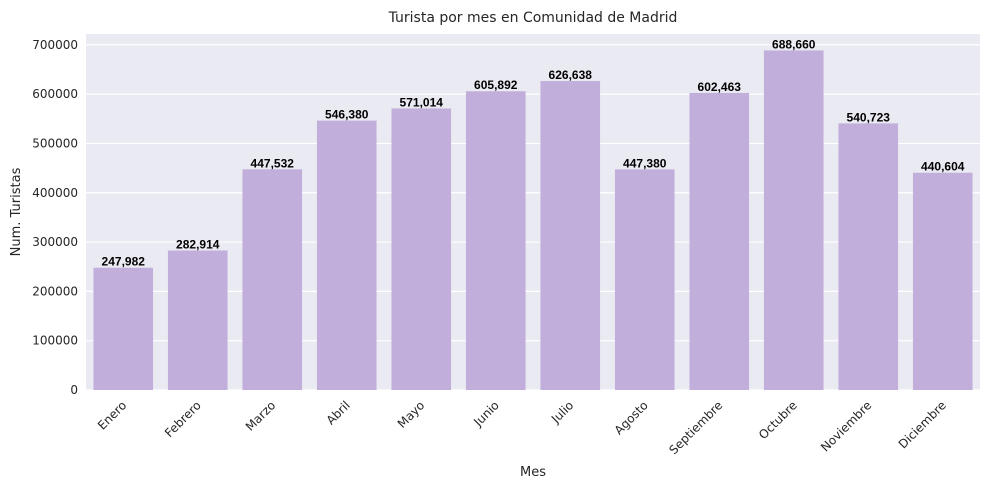  Describe the element at coordinates (562, 412) in the screenshot. I see `x-tick-label: Julio` at that location.